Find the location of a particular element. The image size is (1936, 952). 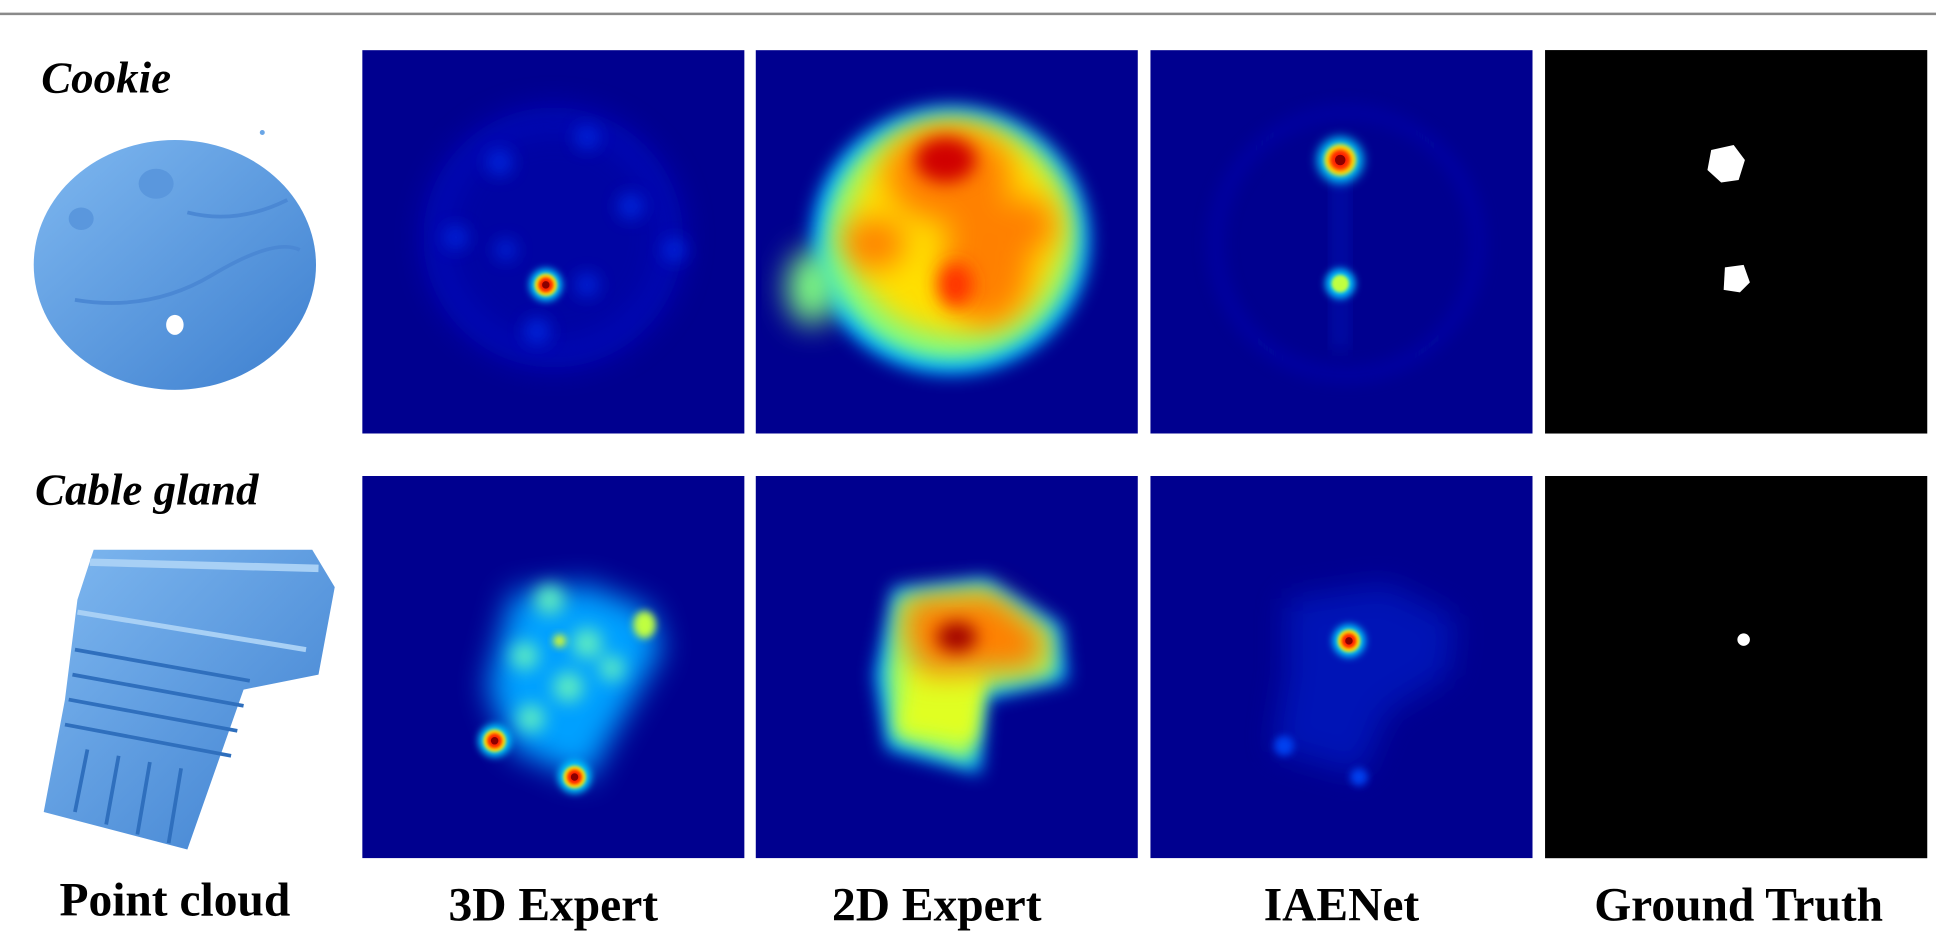

heatmap-cable-3d is located at coordinates (553, 667).